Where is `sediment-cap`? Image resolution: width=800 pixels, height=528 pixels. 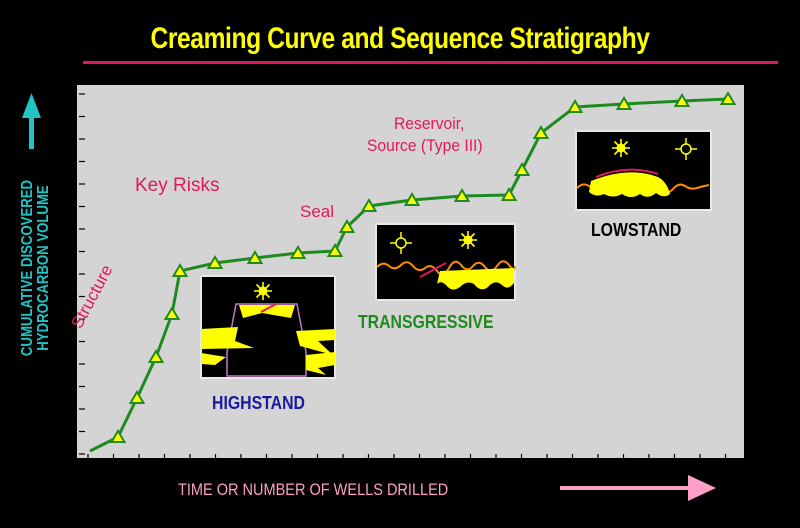
sediment-cap is located at coordinates (267, 311).